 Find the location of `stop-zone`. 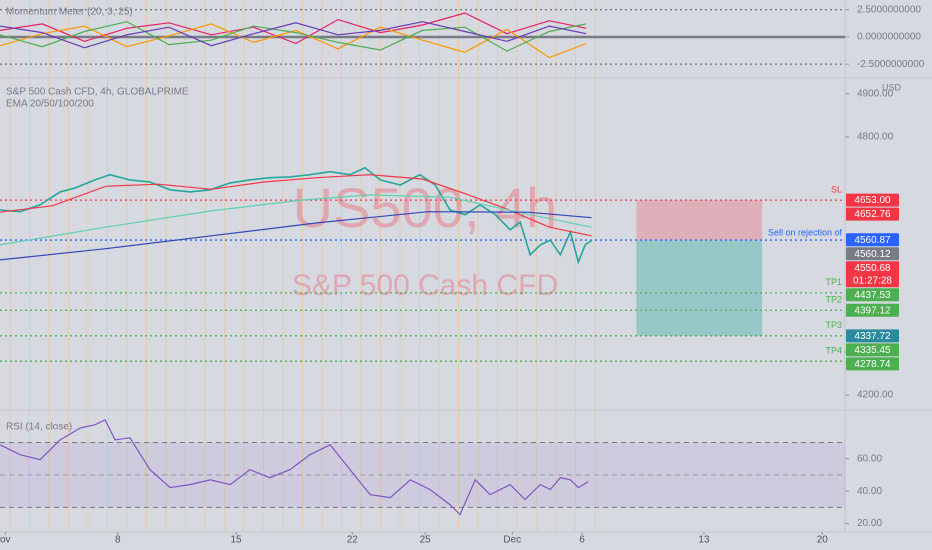

stop-zone is located at coordinates (699, 220).